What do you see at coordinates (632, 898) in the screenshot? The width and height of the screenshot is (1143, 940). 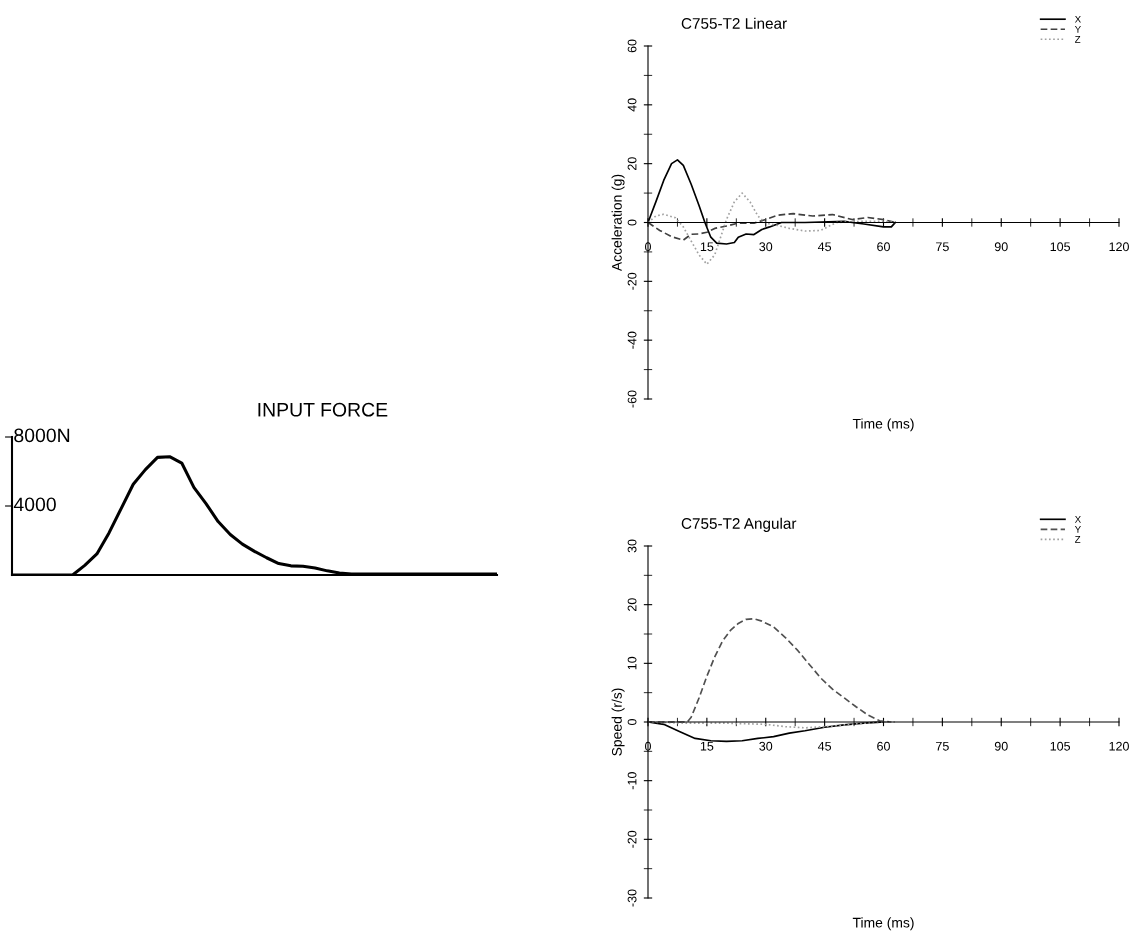 I see `y-tick-label: -30` at bounding box center [632, 898].